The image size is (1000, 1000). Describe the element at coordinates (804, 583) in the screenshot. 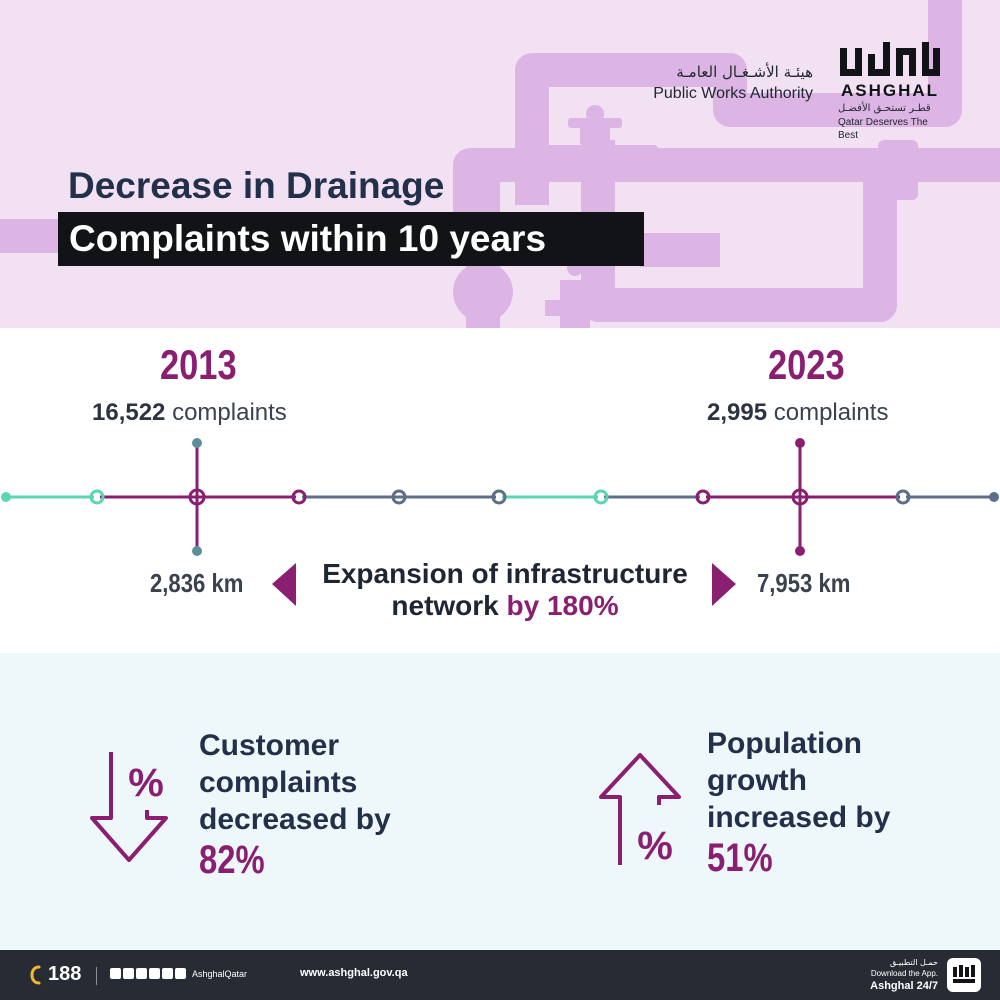

I see `end-network-length: 7,953 km` at that location.